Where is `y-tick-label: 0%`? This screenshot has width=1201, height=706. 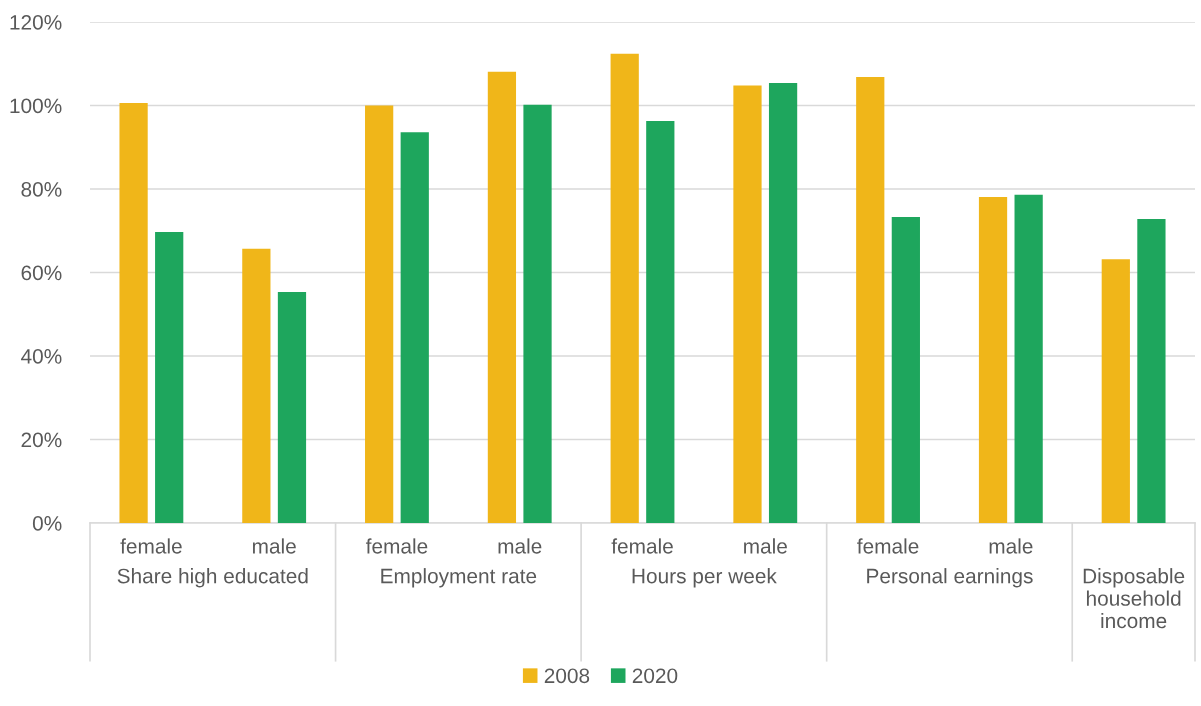
y-tick-label: 0% is located at coordinates (47, 523).